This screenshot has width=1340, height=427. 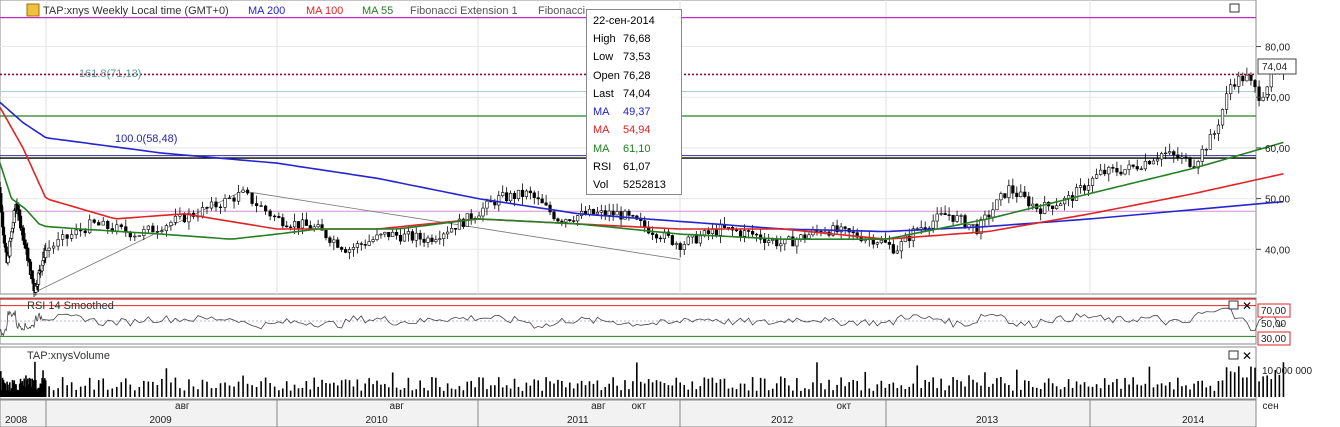 I want to click on volume-bars, so click(x=642, y=379).